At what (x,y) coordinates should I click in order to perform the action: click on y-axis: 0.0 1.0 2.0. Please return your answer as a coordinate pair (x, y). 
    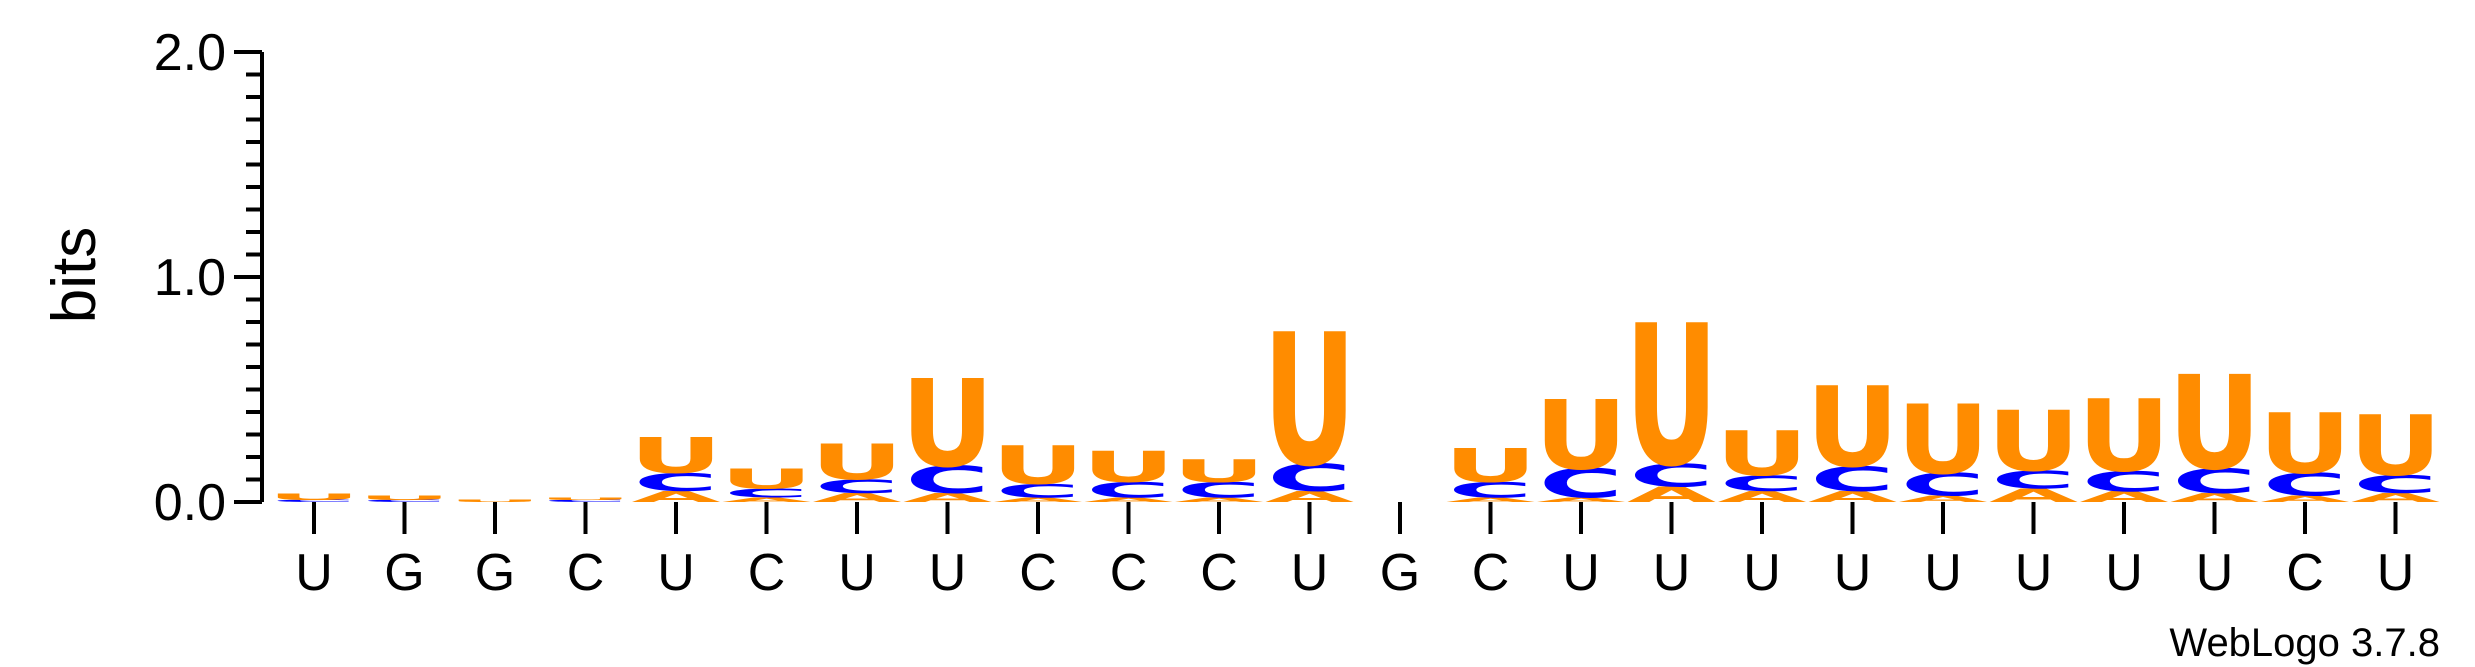
    Looking at the image, I should click on (209, 278).